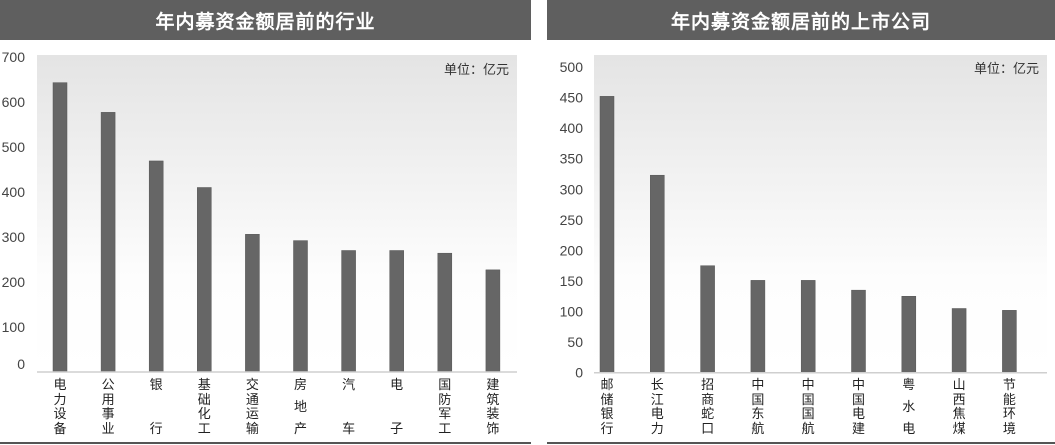  I want to click on x-tick-char: 长, so click(657, 385).